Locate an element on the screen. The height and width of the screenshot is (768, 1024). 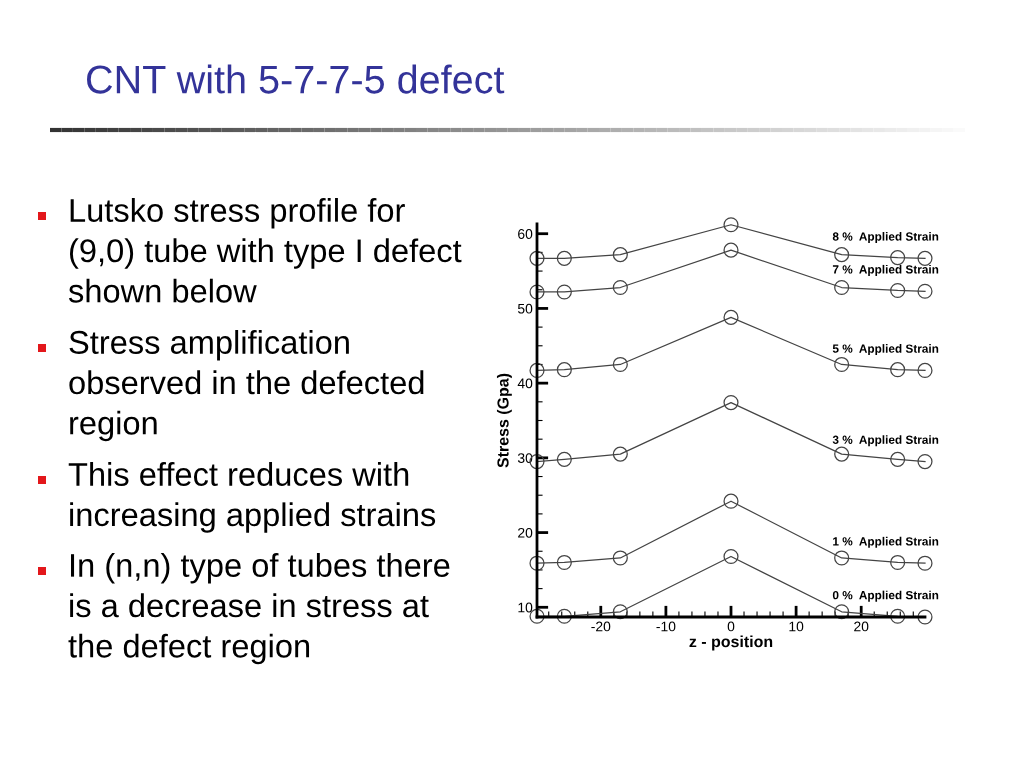
y-tick-label: 20 is located at coordinates (525, 532).